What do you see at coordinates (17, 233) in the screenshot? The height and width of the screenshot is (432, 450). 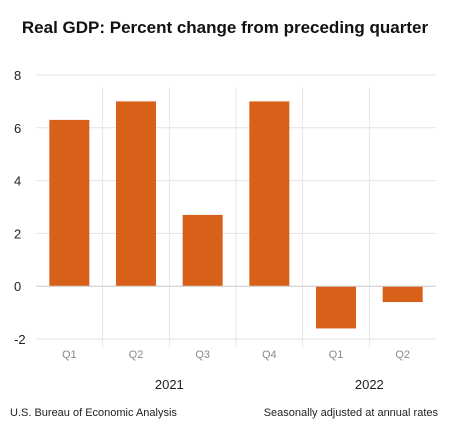 I see `y-tick-label: 2` at bounding box center [17, 233].